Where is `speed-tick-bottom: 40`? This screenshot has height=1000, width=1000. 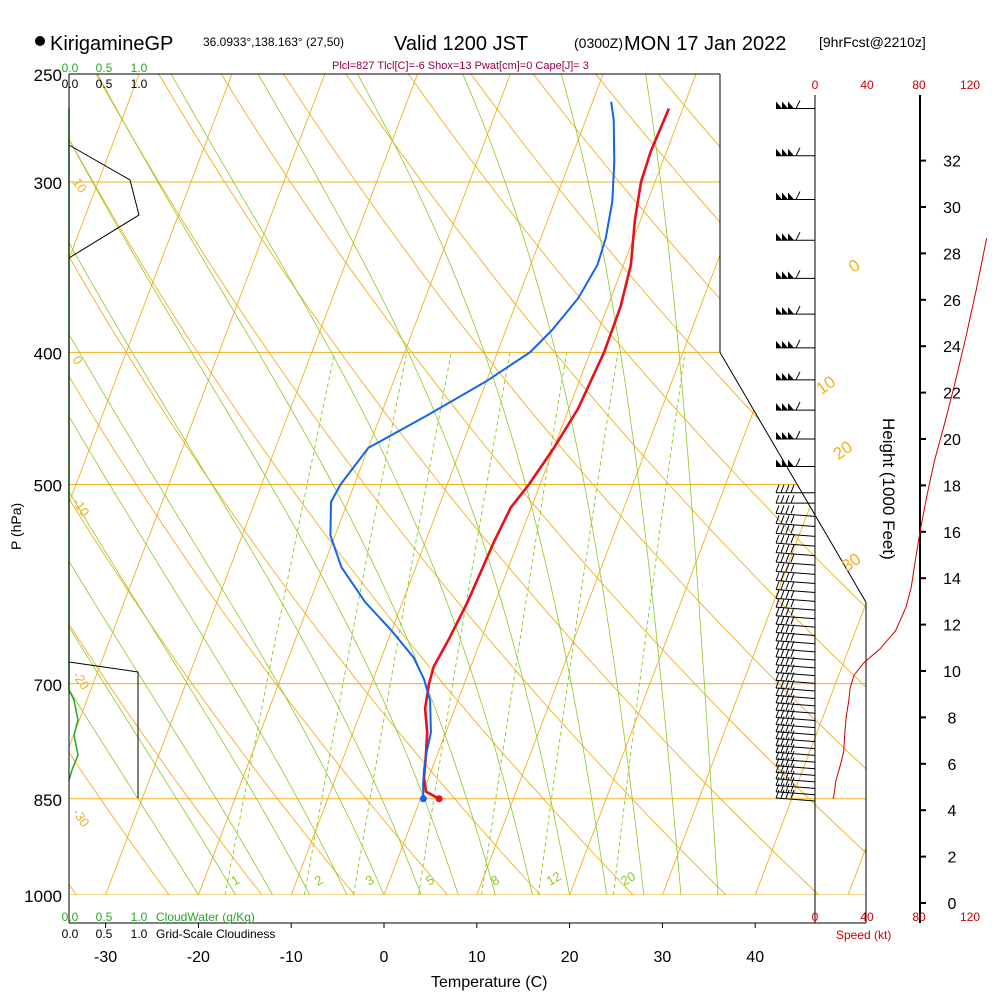
speed-tick-bottom: 40 is located at coordinates (867, 917).